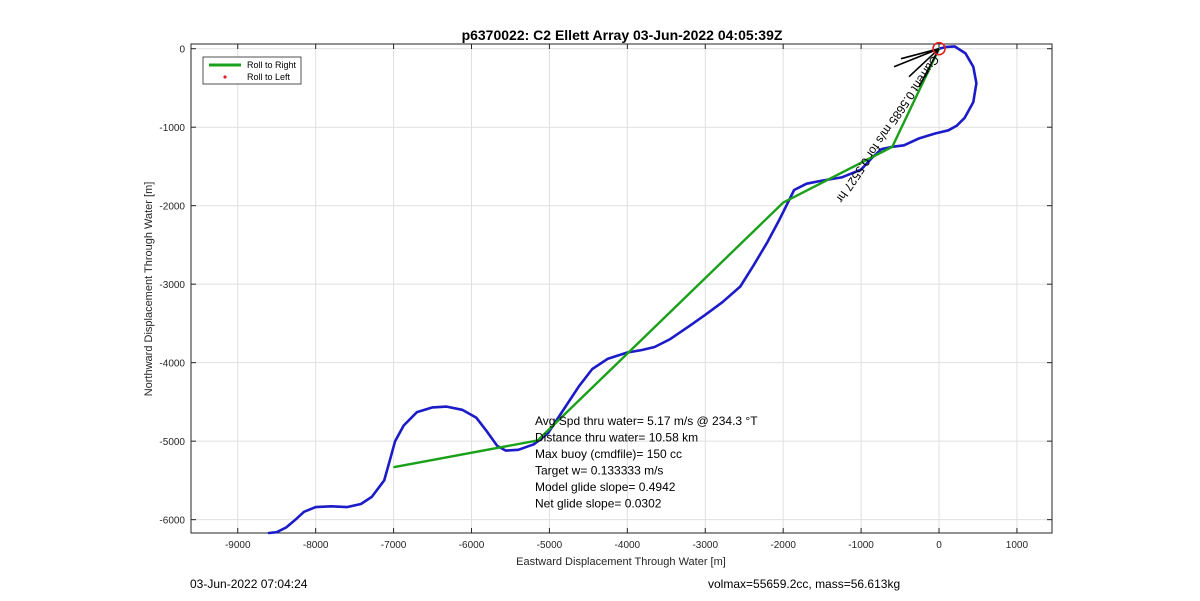 The width and height of the screenshot is (1200, 601). What do you see at coordinates (149, 289) in the screenshot?
I see `y-axis-label: Northward Displacement Through Water [m]` at bounding box center [149, 289].